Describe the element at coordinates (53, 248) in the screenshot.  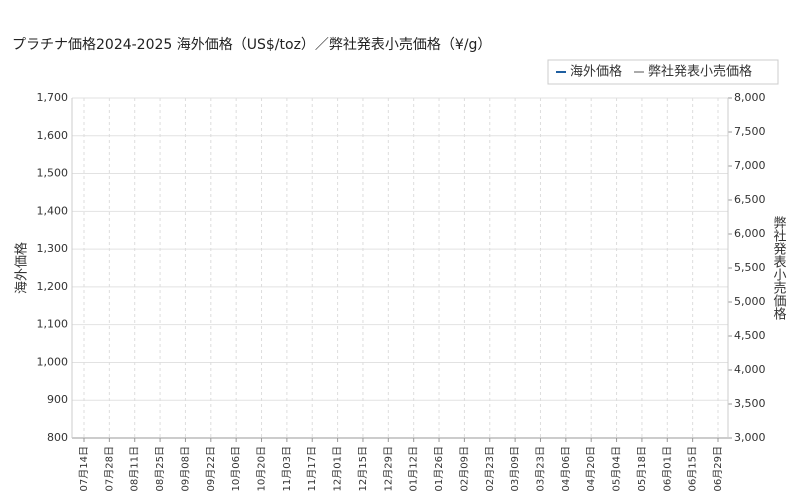
I see `y-tick-label: 1,300` at that location.